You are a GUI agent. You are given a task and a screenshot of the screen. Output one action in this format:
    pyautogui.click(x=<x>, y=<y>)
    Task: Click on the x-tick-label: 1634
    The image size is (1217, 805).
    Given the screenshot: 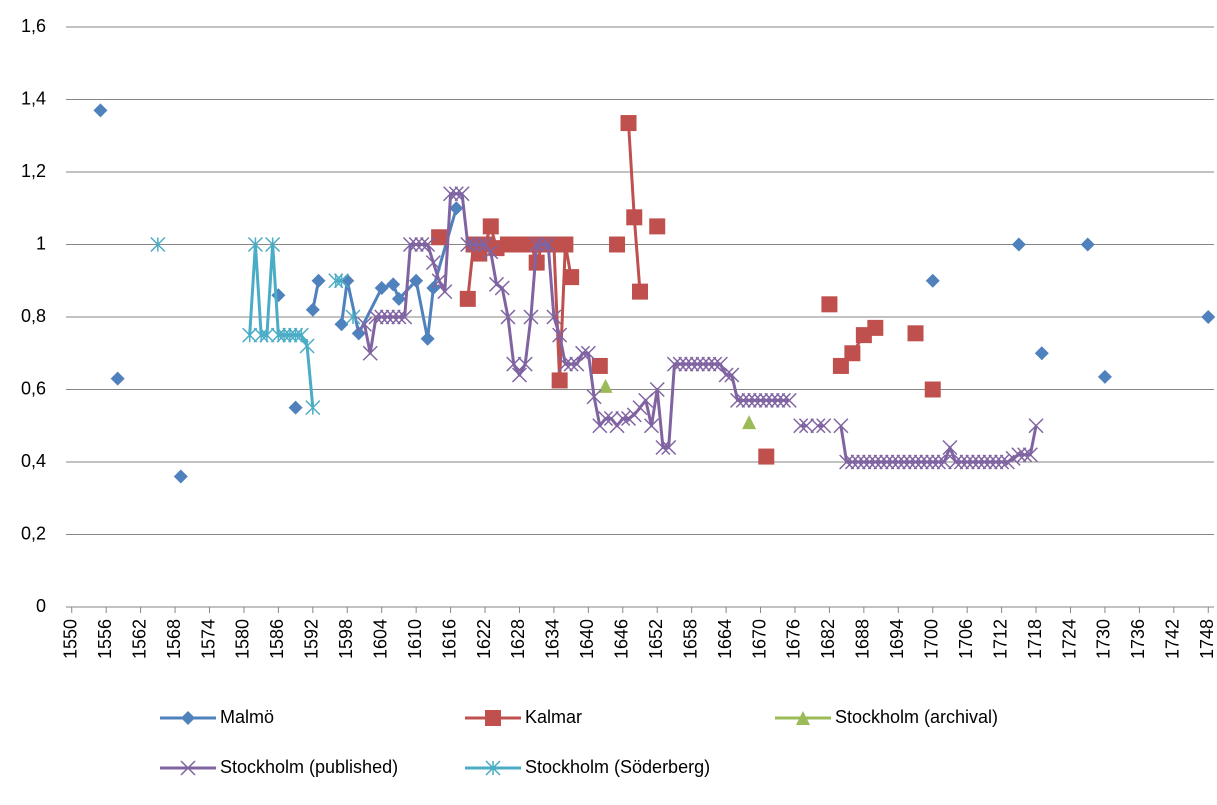 What is the action you would take?
    pyautogui.click(x=553, y=639)
    